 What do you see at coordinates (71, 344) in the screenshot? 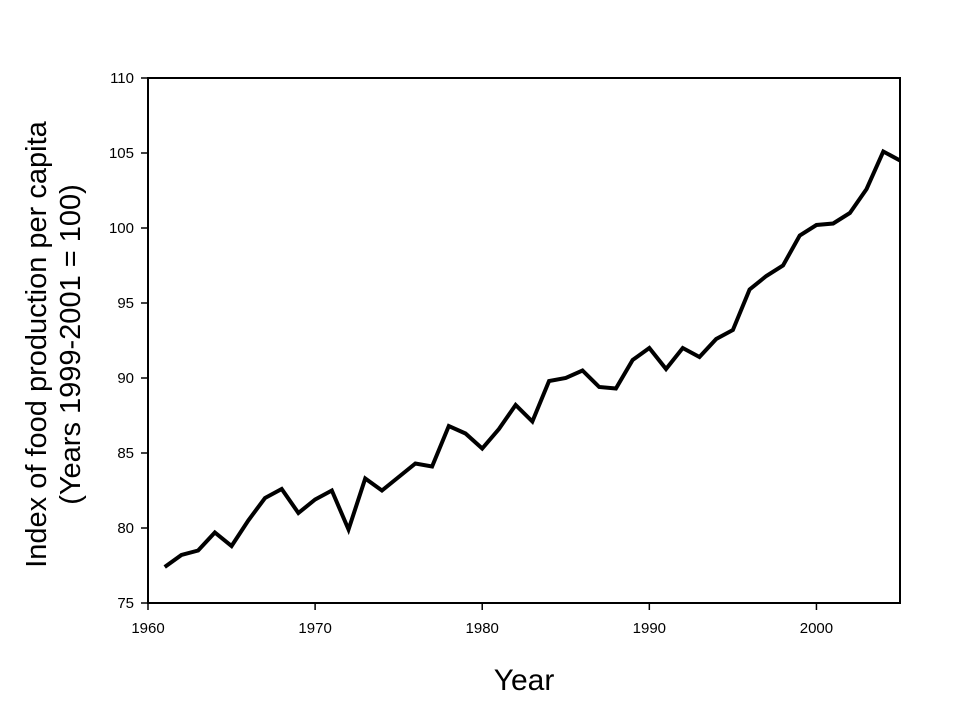
I see `y-axis-title-line-2: (Years 1999-2001 = 100)` at bounding box center [71, 344].